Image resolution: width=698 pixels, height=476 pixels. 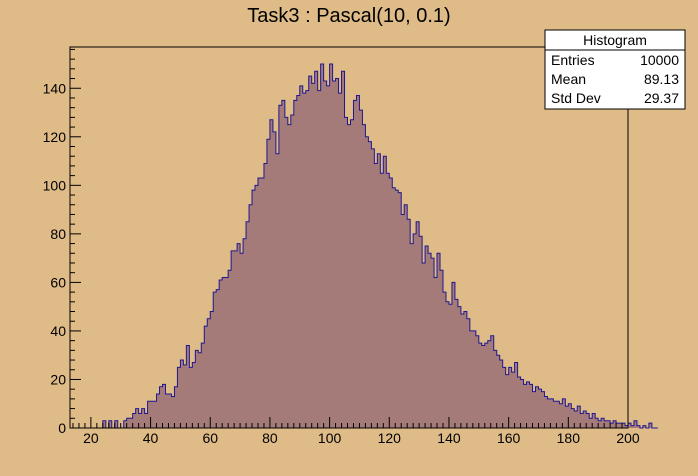 What do you see at coordinates (62, 428) in the screenshot?
I see `y-tick-label: 0` at bounding box center [62, 428].